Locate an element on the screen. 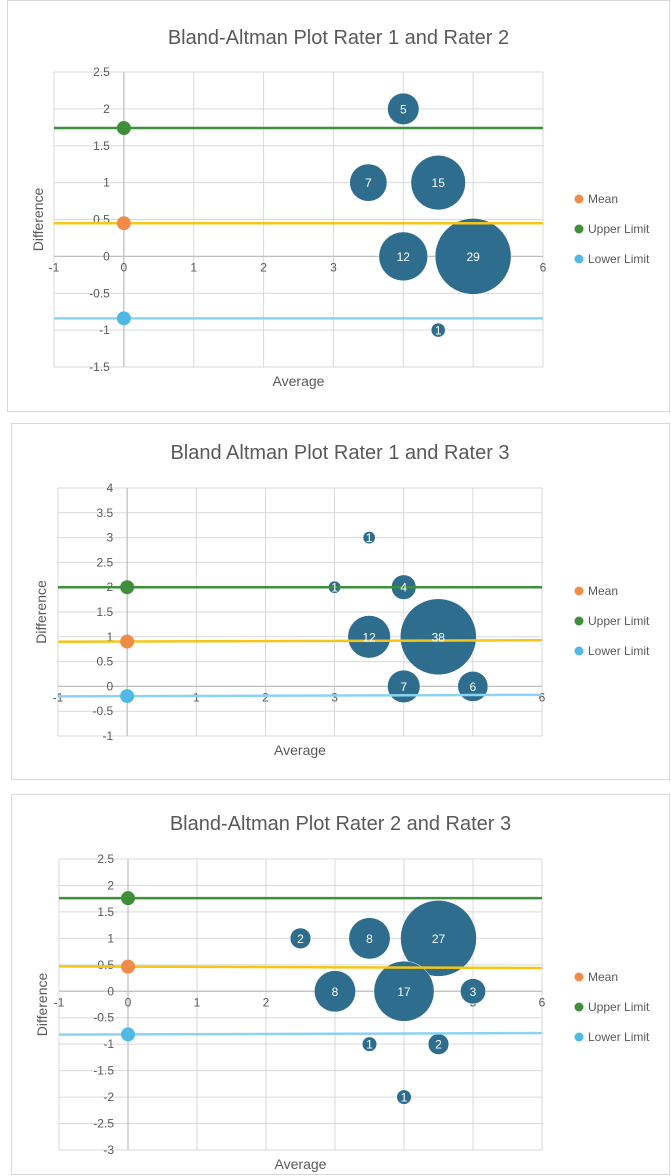 This screenshot has width=671, height=1176. bubble-data-label: 3 is located at coordinates (473, 992).